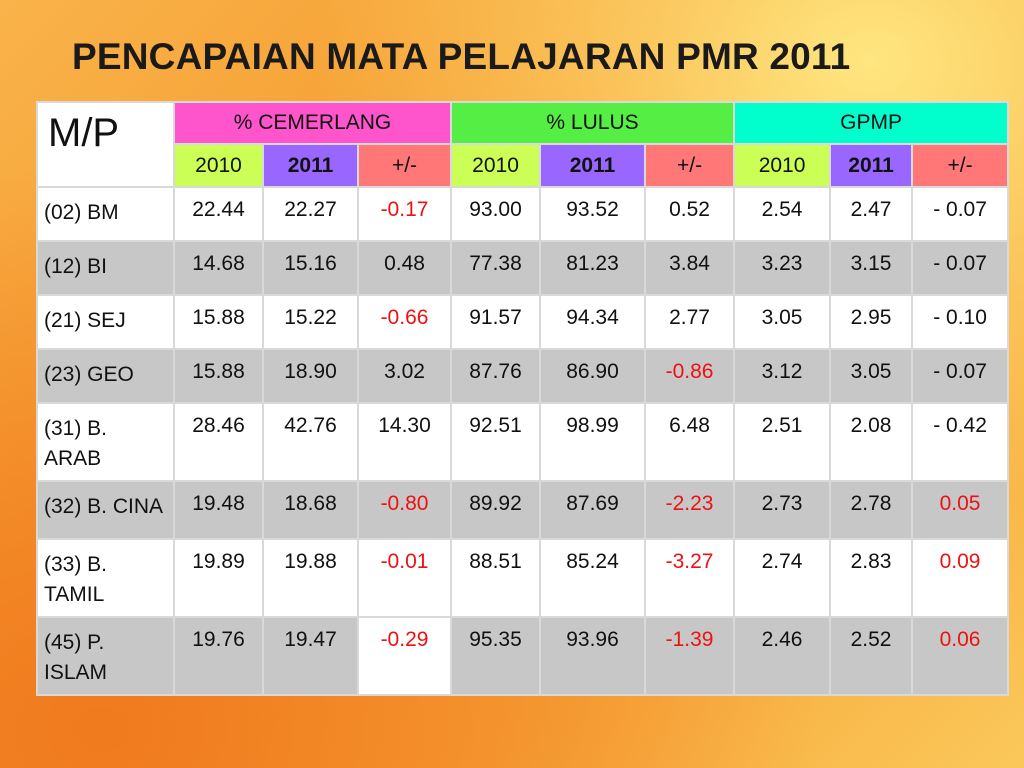 The image size is (1024, 768). Describe the element at coordinates (690, 165) in the screenshot. I see `lulus-change-header: +/-` at that location.